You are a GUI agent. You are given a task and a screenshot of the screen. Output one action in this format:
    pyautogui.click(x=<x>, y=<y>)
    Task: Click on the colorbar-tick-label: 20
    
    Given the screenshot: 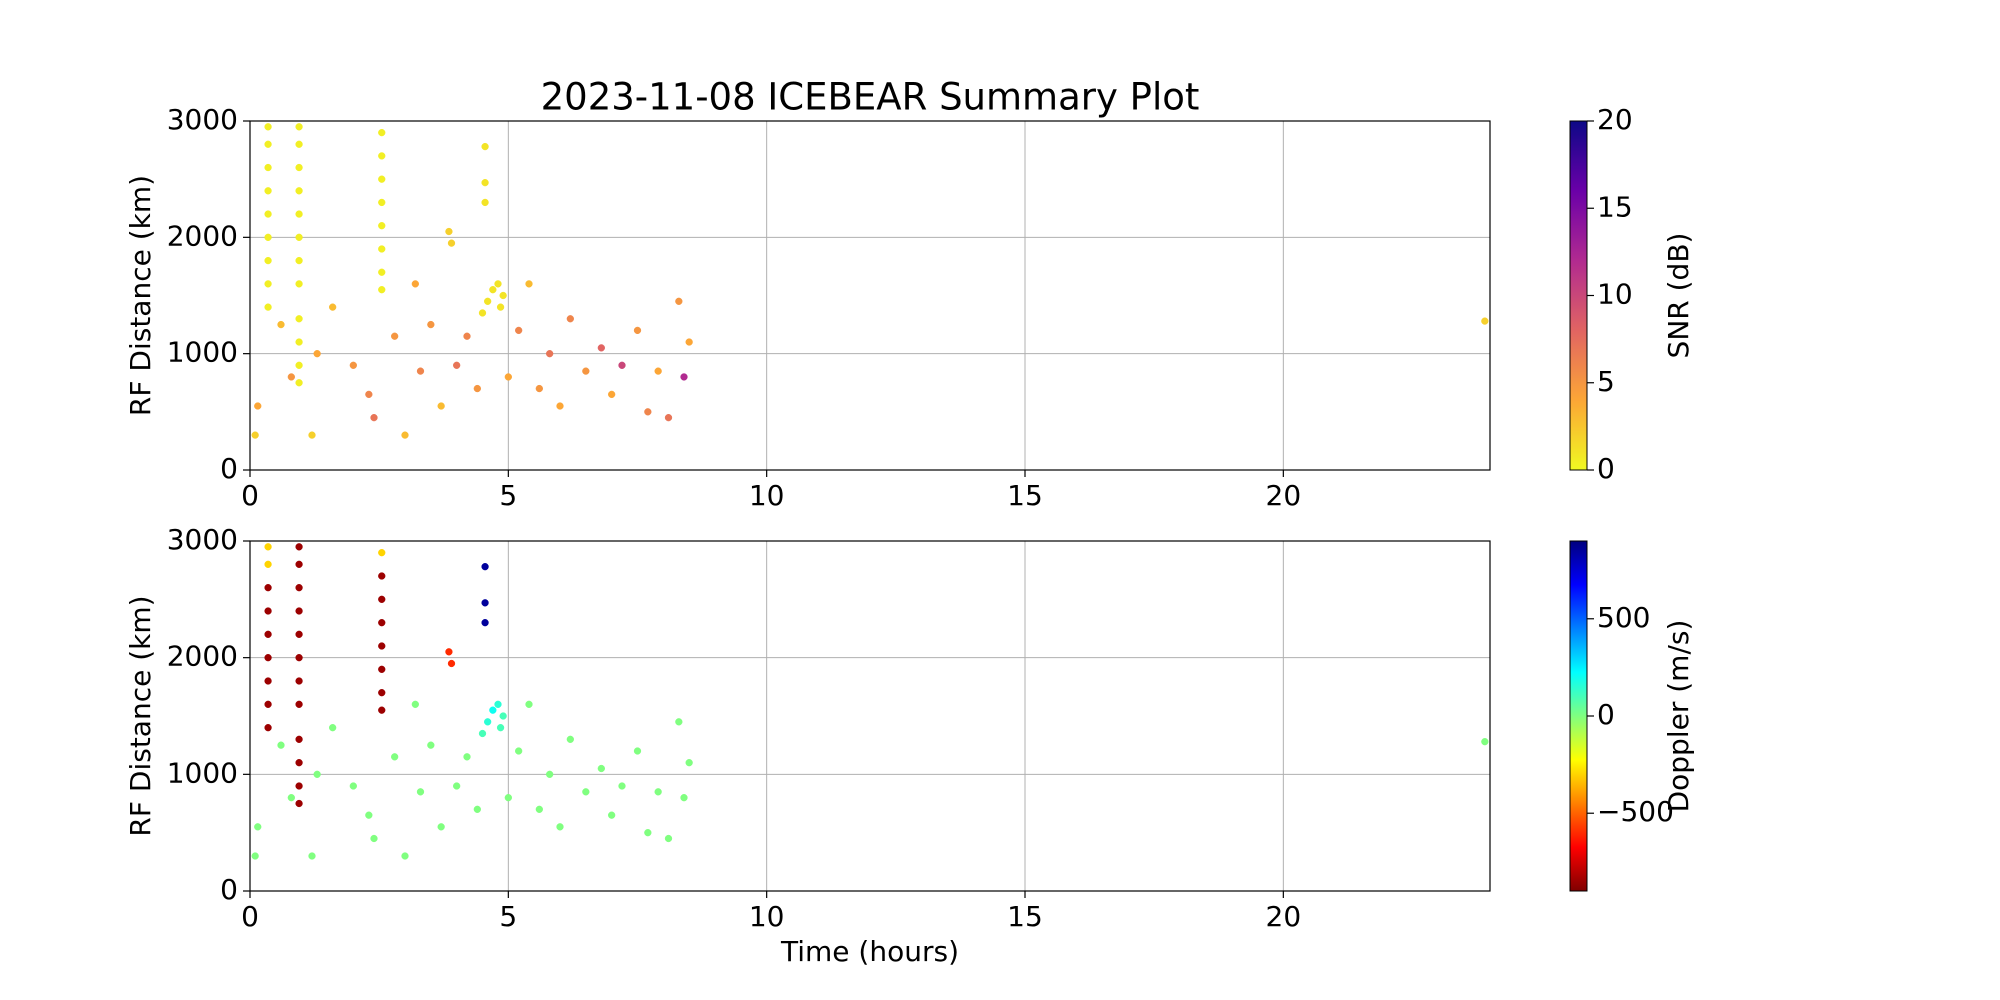 What is the action you would take?
    pyautogui.click(x=1615, y=119)
    